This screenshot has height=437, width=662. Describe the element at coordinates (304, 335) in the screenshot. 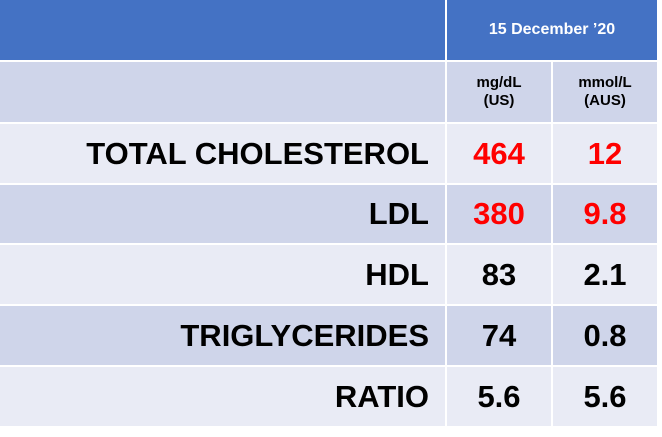

I see `row-label: TRIGLYCERIDES` at that location.